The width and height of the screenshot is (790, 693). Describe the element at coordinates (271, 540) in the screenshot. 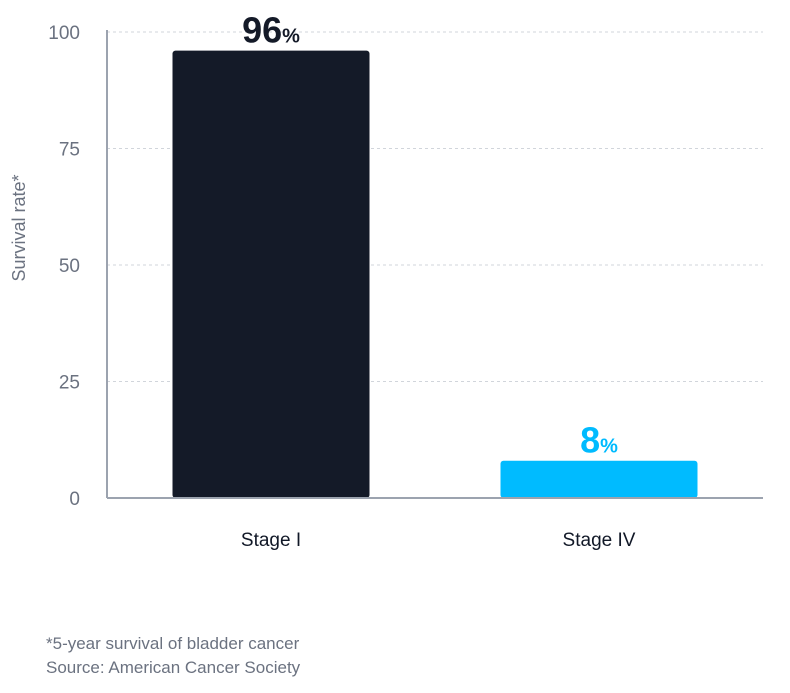

I see `x-category-label: Stage I` at that location.